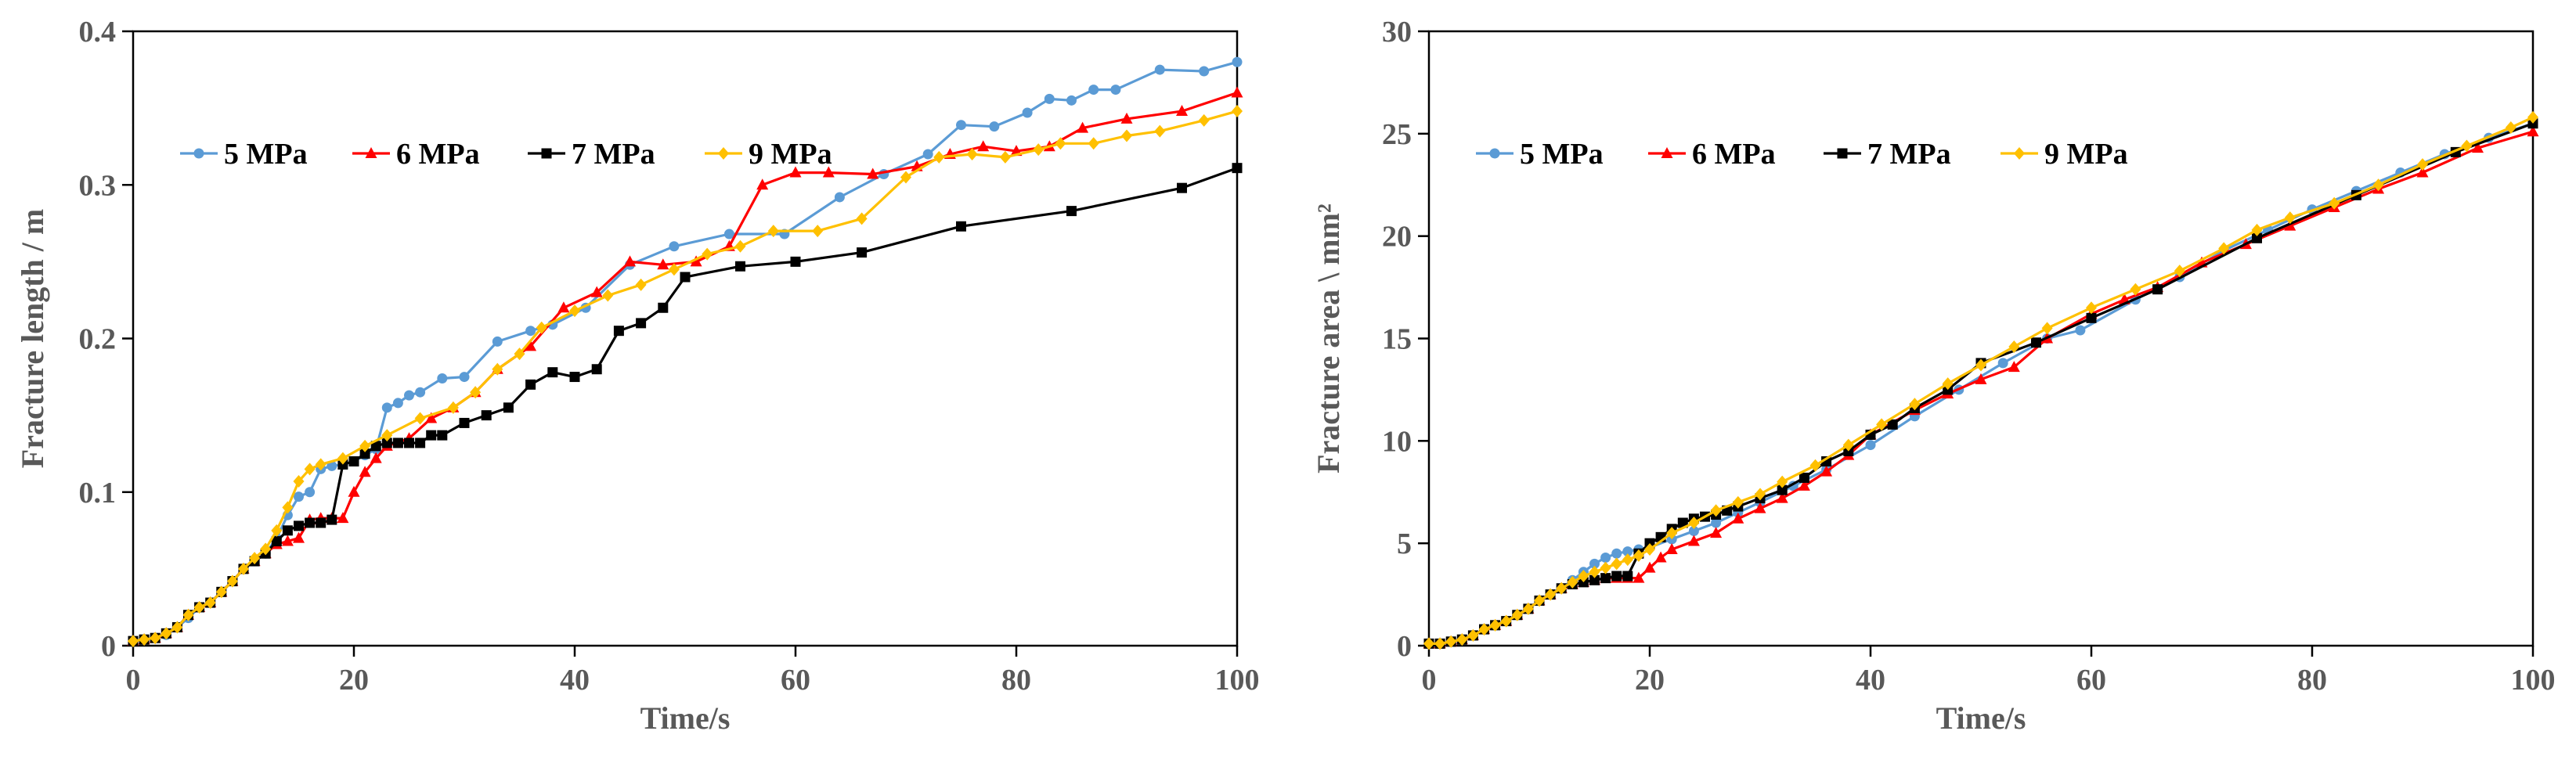 Image resolution: width=2576 pixels, height=767 pixels. Describe the element at coordinates (2312, 680) in the screenshot. I see `right-x-tick-label: 80` at that location.